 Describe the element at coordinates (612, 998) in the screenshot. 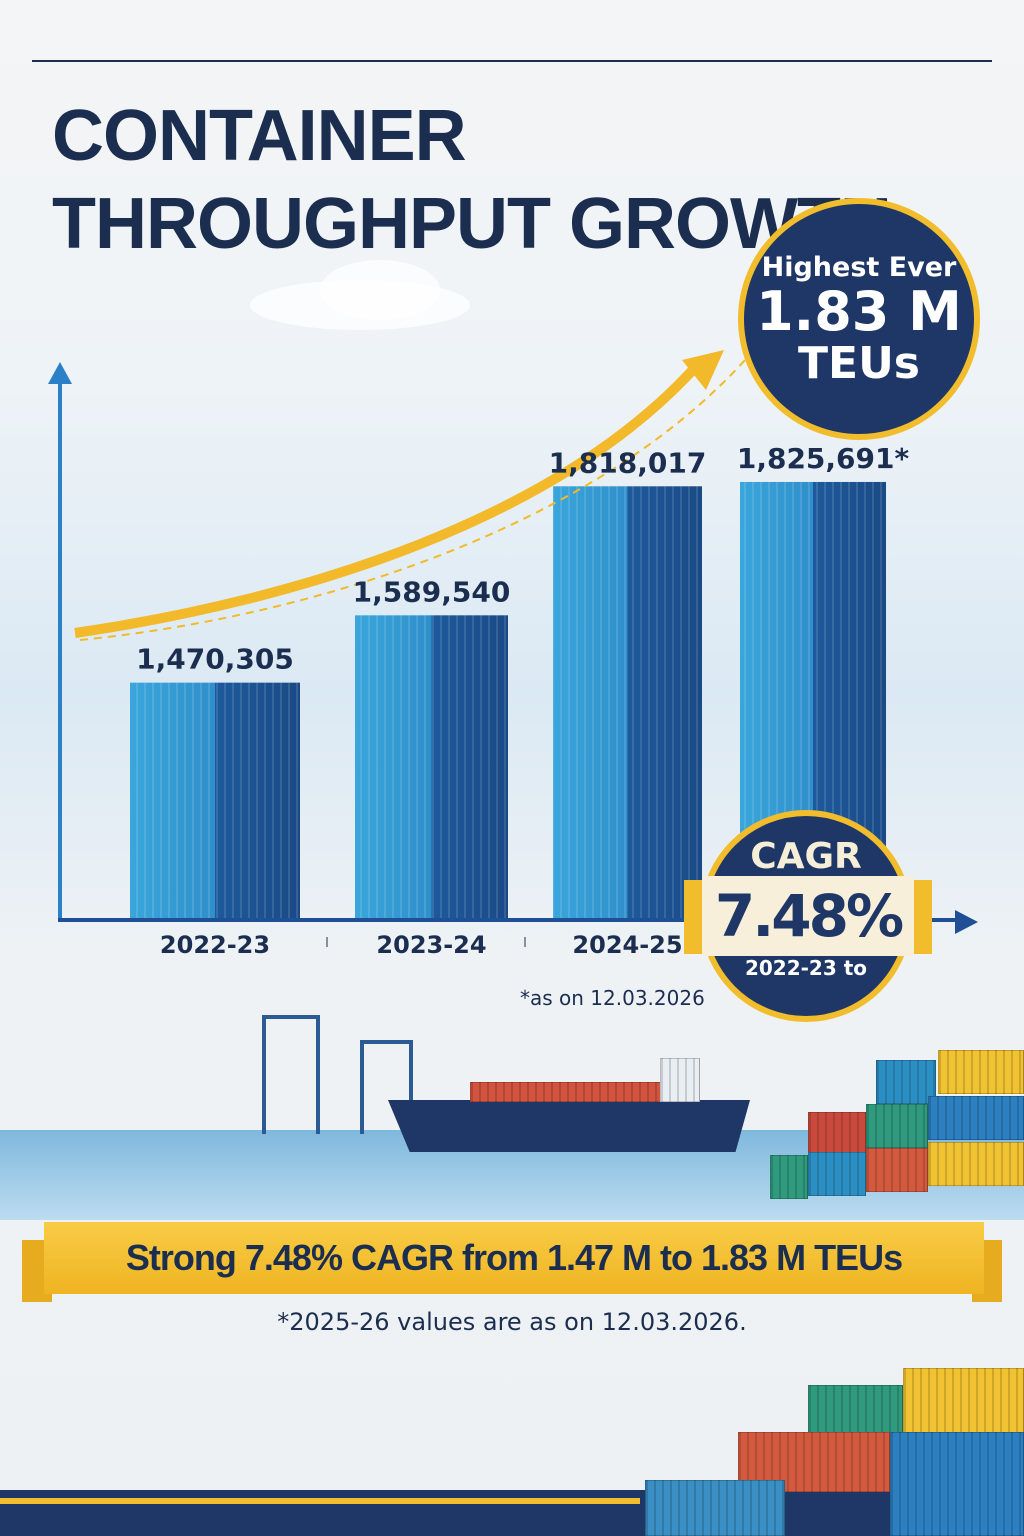

I see `as-of-note: *as on 12.03.2026` at that location.